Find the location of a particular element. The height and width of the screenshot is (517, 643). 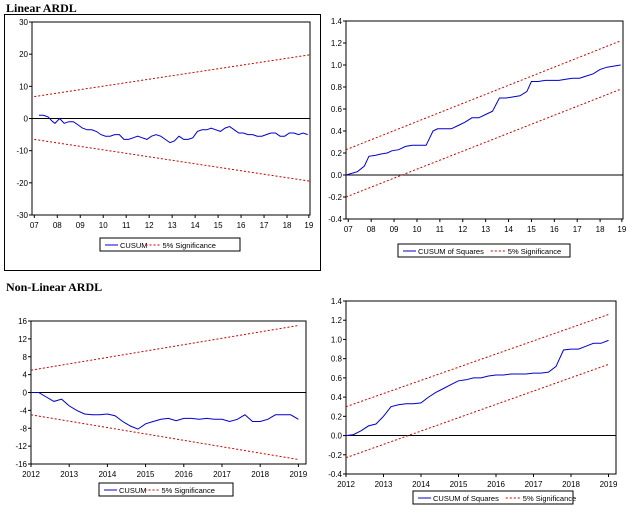

y-tick-label: 4 is located at coordinates (25, 375).